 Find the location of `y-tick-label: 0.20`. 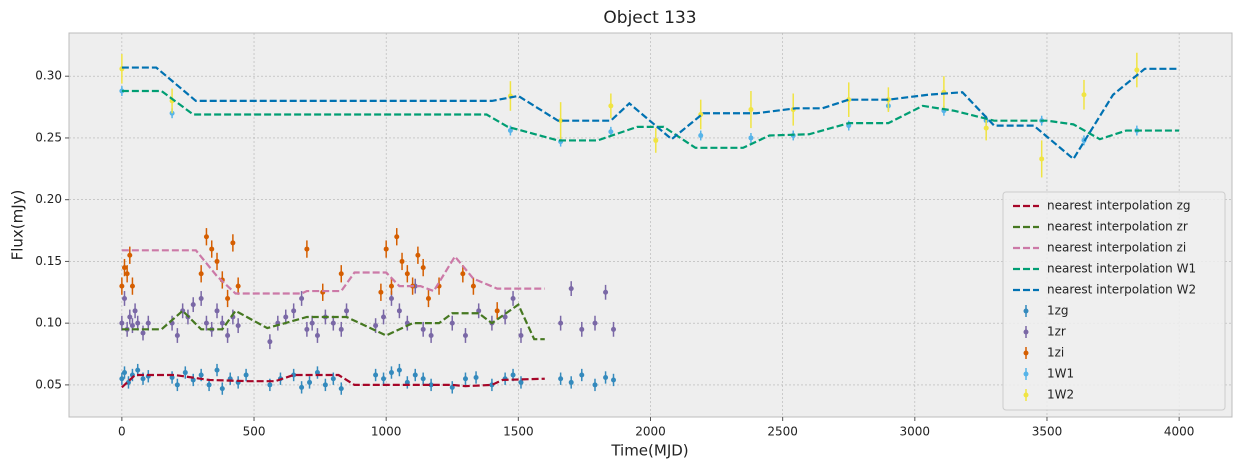

y-tick-label: 0.20 is located at coordinates (48, 199).